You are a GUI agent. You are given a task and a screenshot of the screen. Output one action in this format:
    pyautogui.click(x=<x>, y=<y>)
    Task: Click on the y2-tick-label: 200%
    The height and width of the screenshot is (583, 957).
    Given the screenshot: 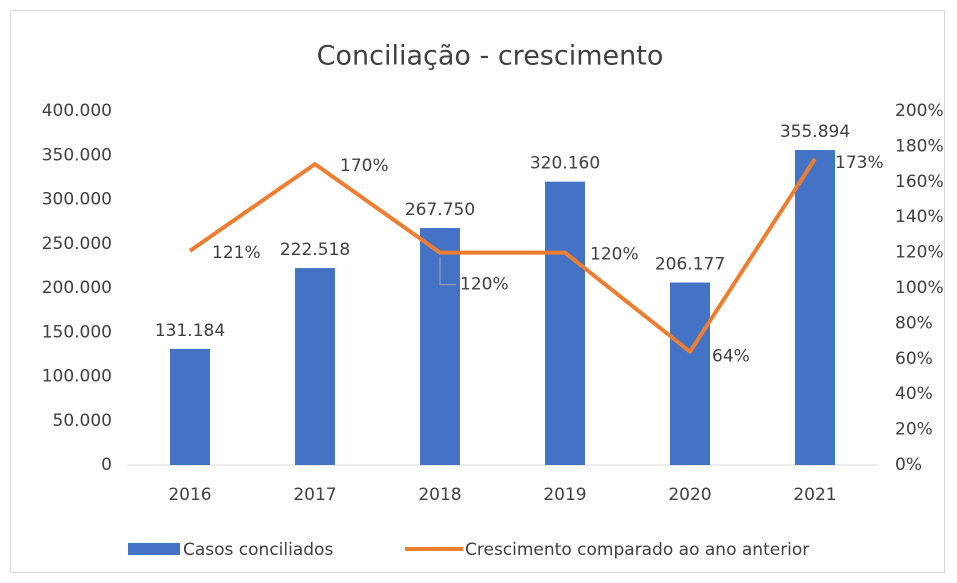 What is the action you would take?
    pyautogui.click(x=919, y=111)
    